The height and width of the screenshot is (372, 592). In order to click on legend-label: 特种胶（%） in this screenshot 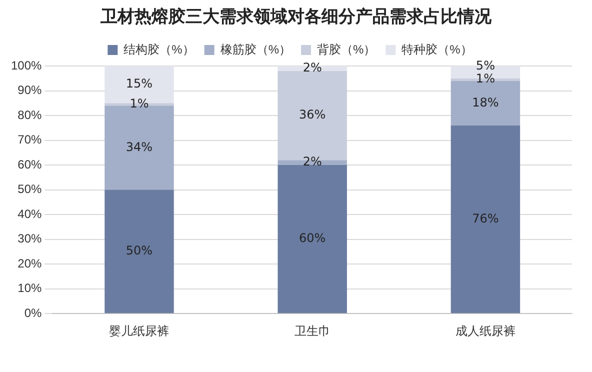, I will do `click(437, 49)`.